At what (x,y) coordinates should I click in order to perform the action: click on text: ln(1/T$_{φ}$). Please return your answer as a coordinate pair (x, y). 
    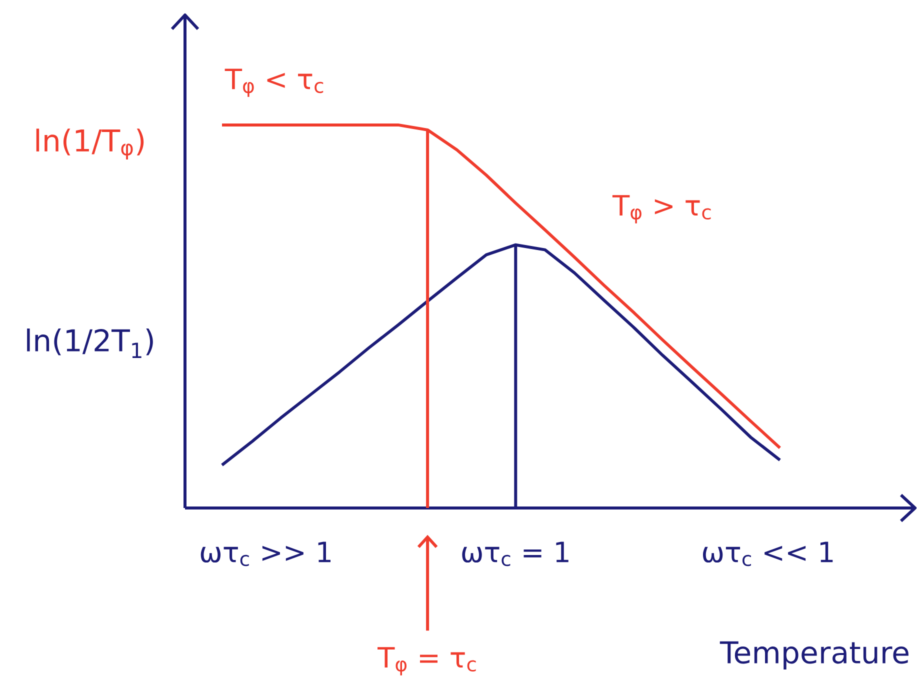
    Looking at the image, I should click on (90, 144).